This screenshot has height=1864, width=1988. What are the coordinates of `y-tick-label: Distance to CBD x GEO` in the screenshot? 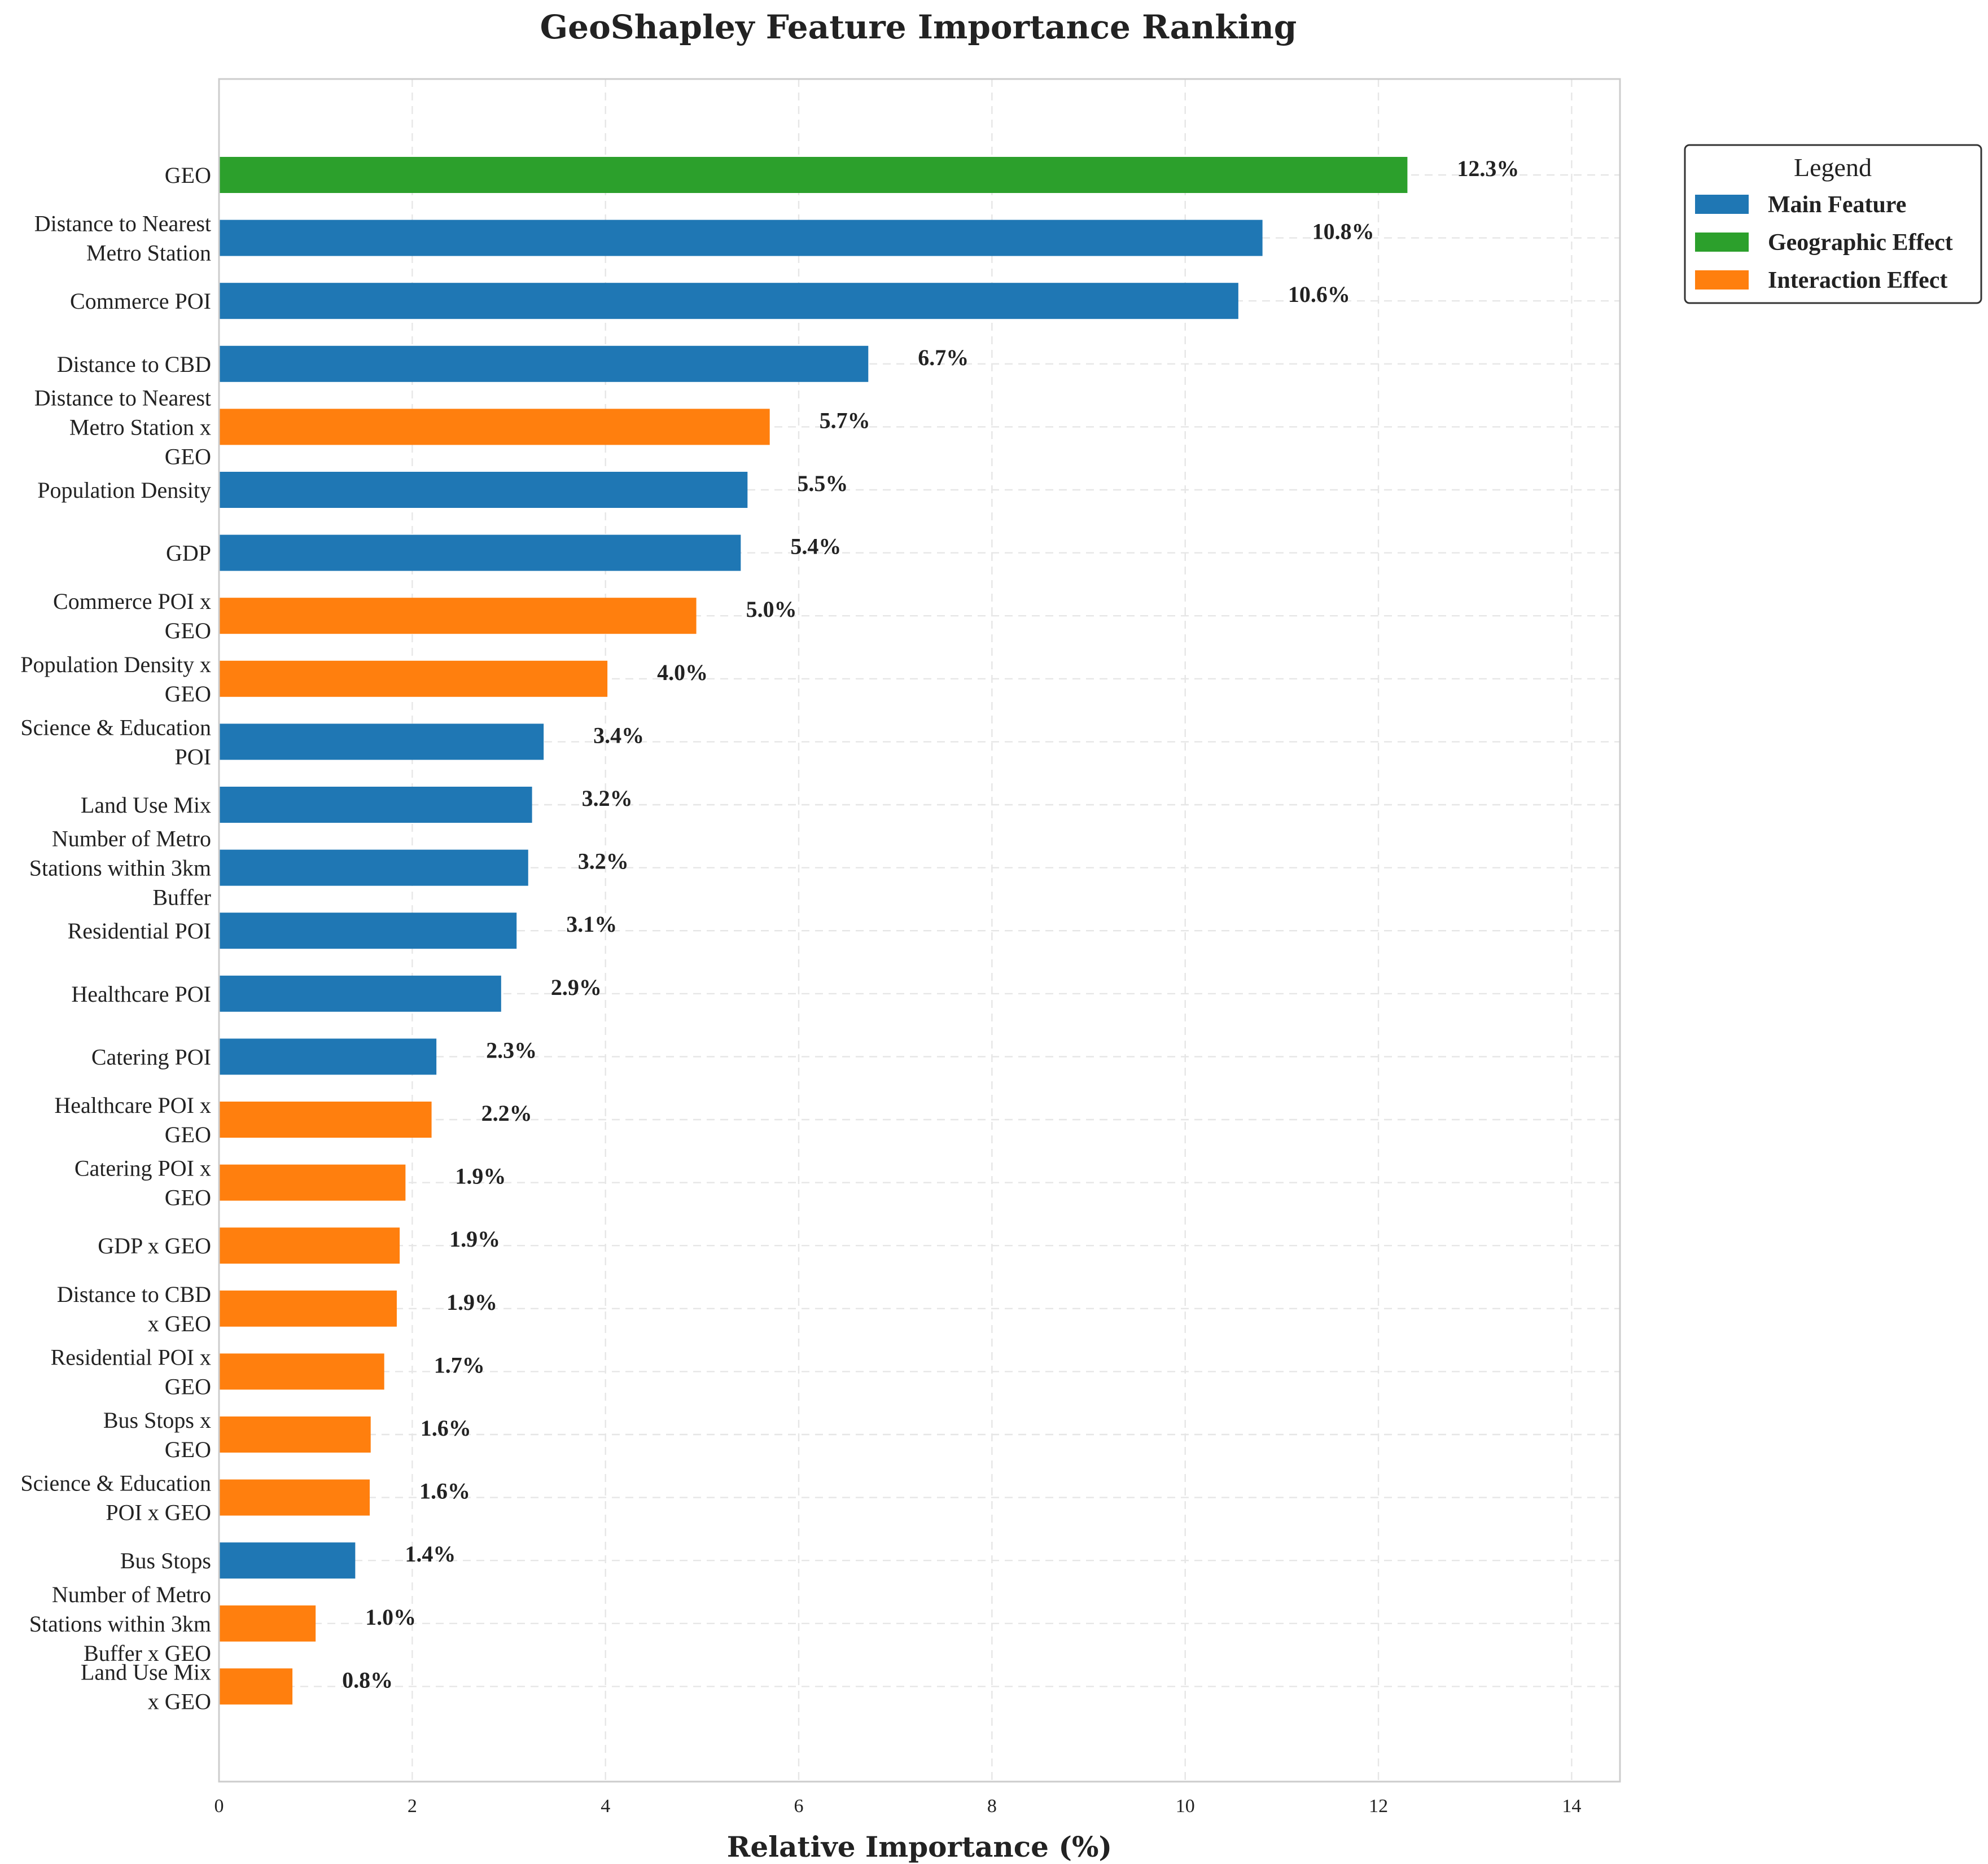 It's located at (134, 1309).